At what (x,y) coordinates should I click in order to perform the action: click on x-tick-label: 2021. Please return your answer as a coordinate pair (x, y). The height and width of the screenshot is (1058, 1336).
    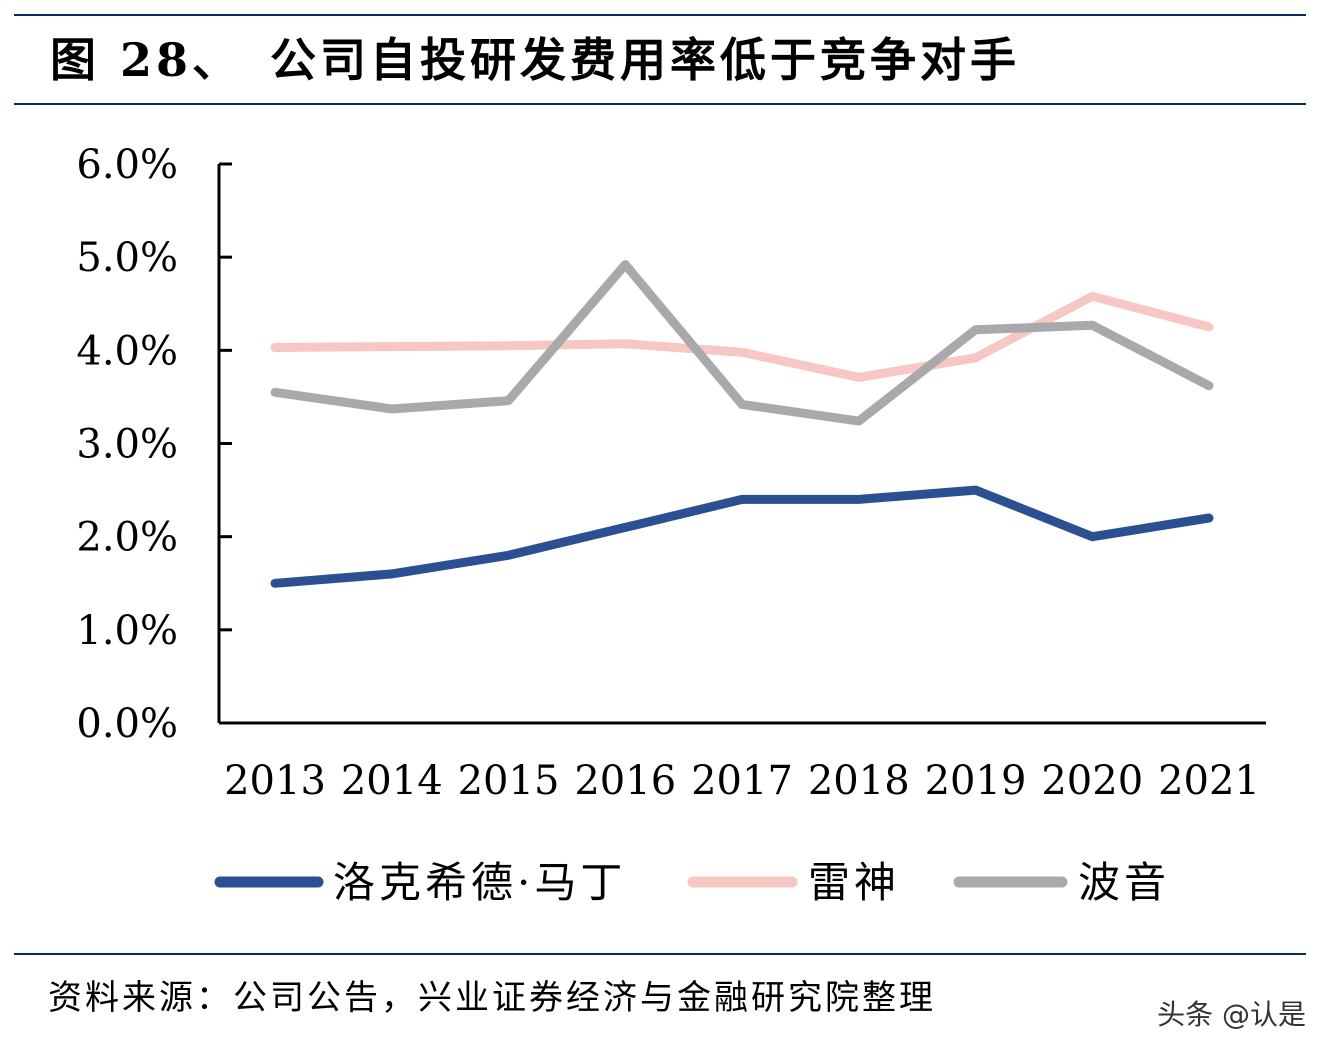
    Looking at the image, I should click on (1209, 781).